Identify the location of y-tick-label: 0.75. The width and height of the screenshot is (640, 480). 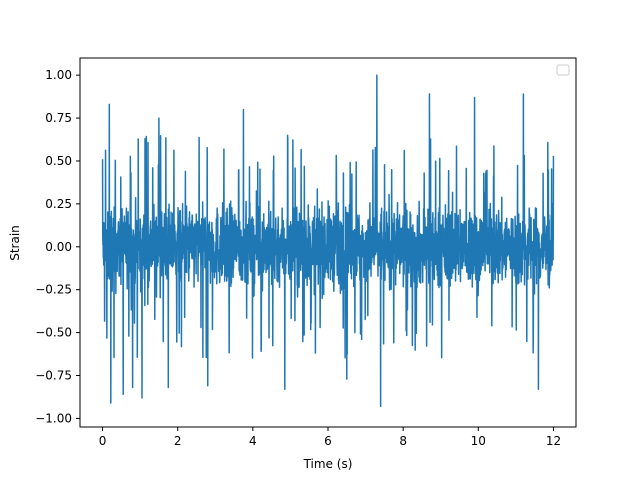
(58, 118).